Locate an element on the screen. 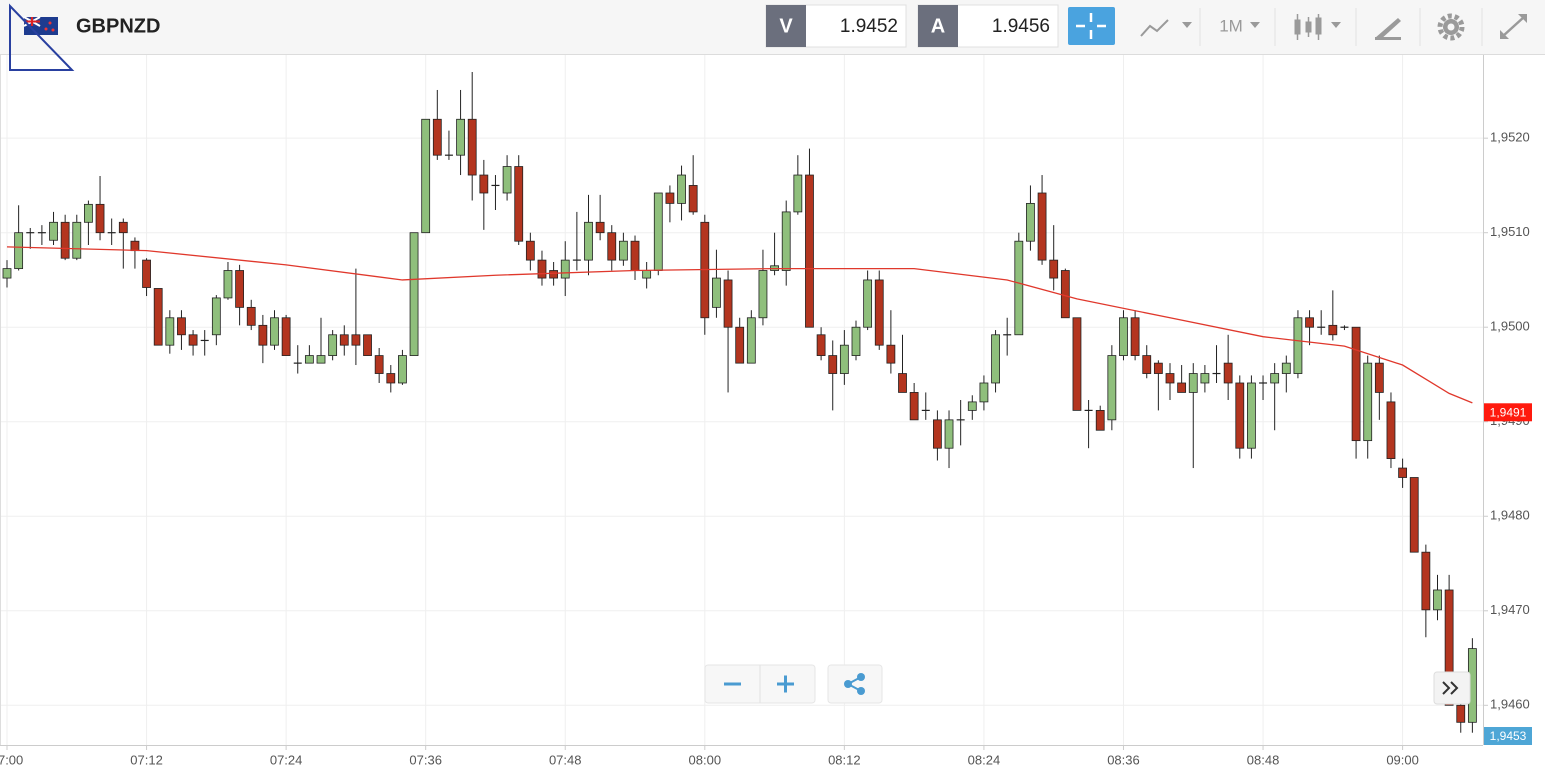 This screenshot has height=778, width=1545. bid-box: V 1.9452 is located at coordinates (836, 26).